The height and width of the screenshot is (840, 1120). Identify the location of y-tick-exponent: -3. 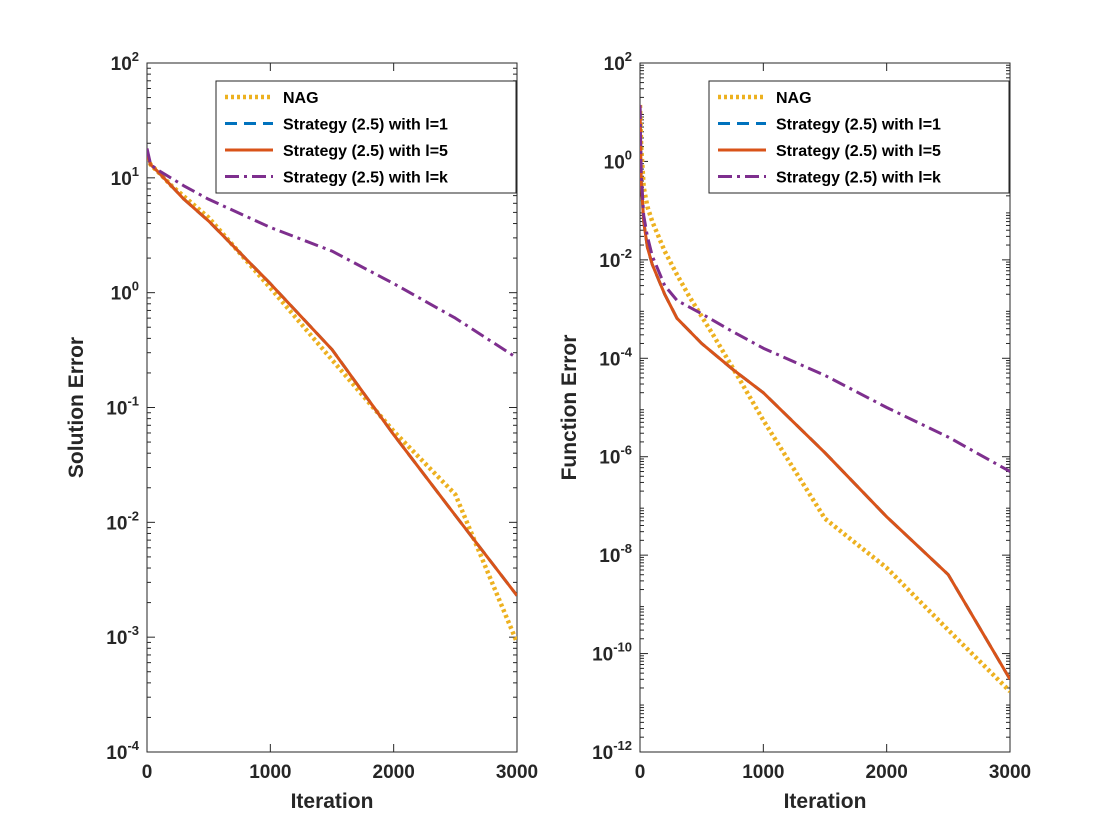
(133, 630).